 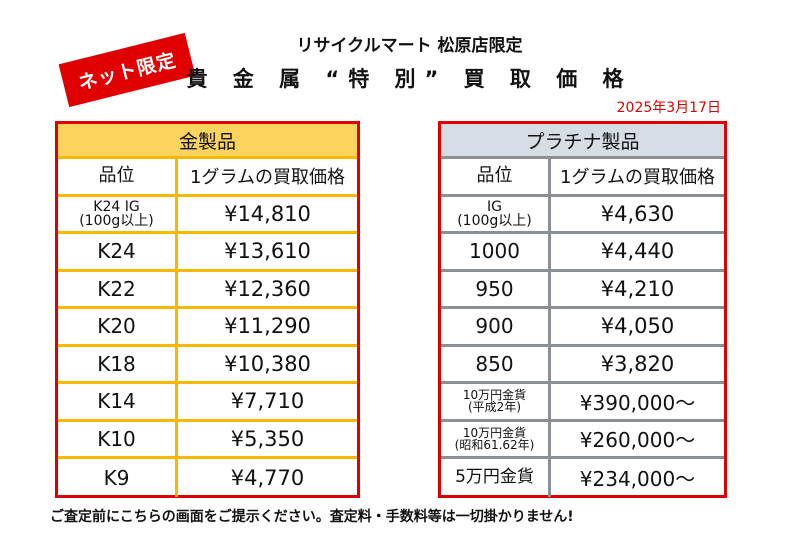 I want to click on gold-price: ¥7,710, so click(x=267, y=401).